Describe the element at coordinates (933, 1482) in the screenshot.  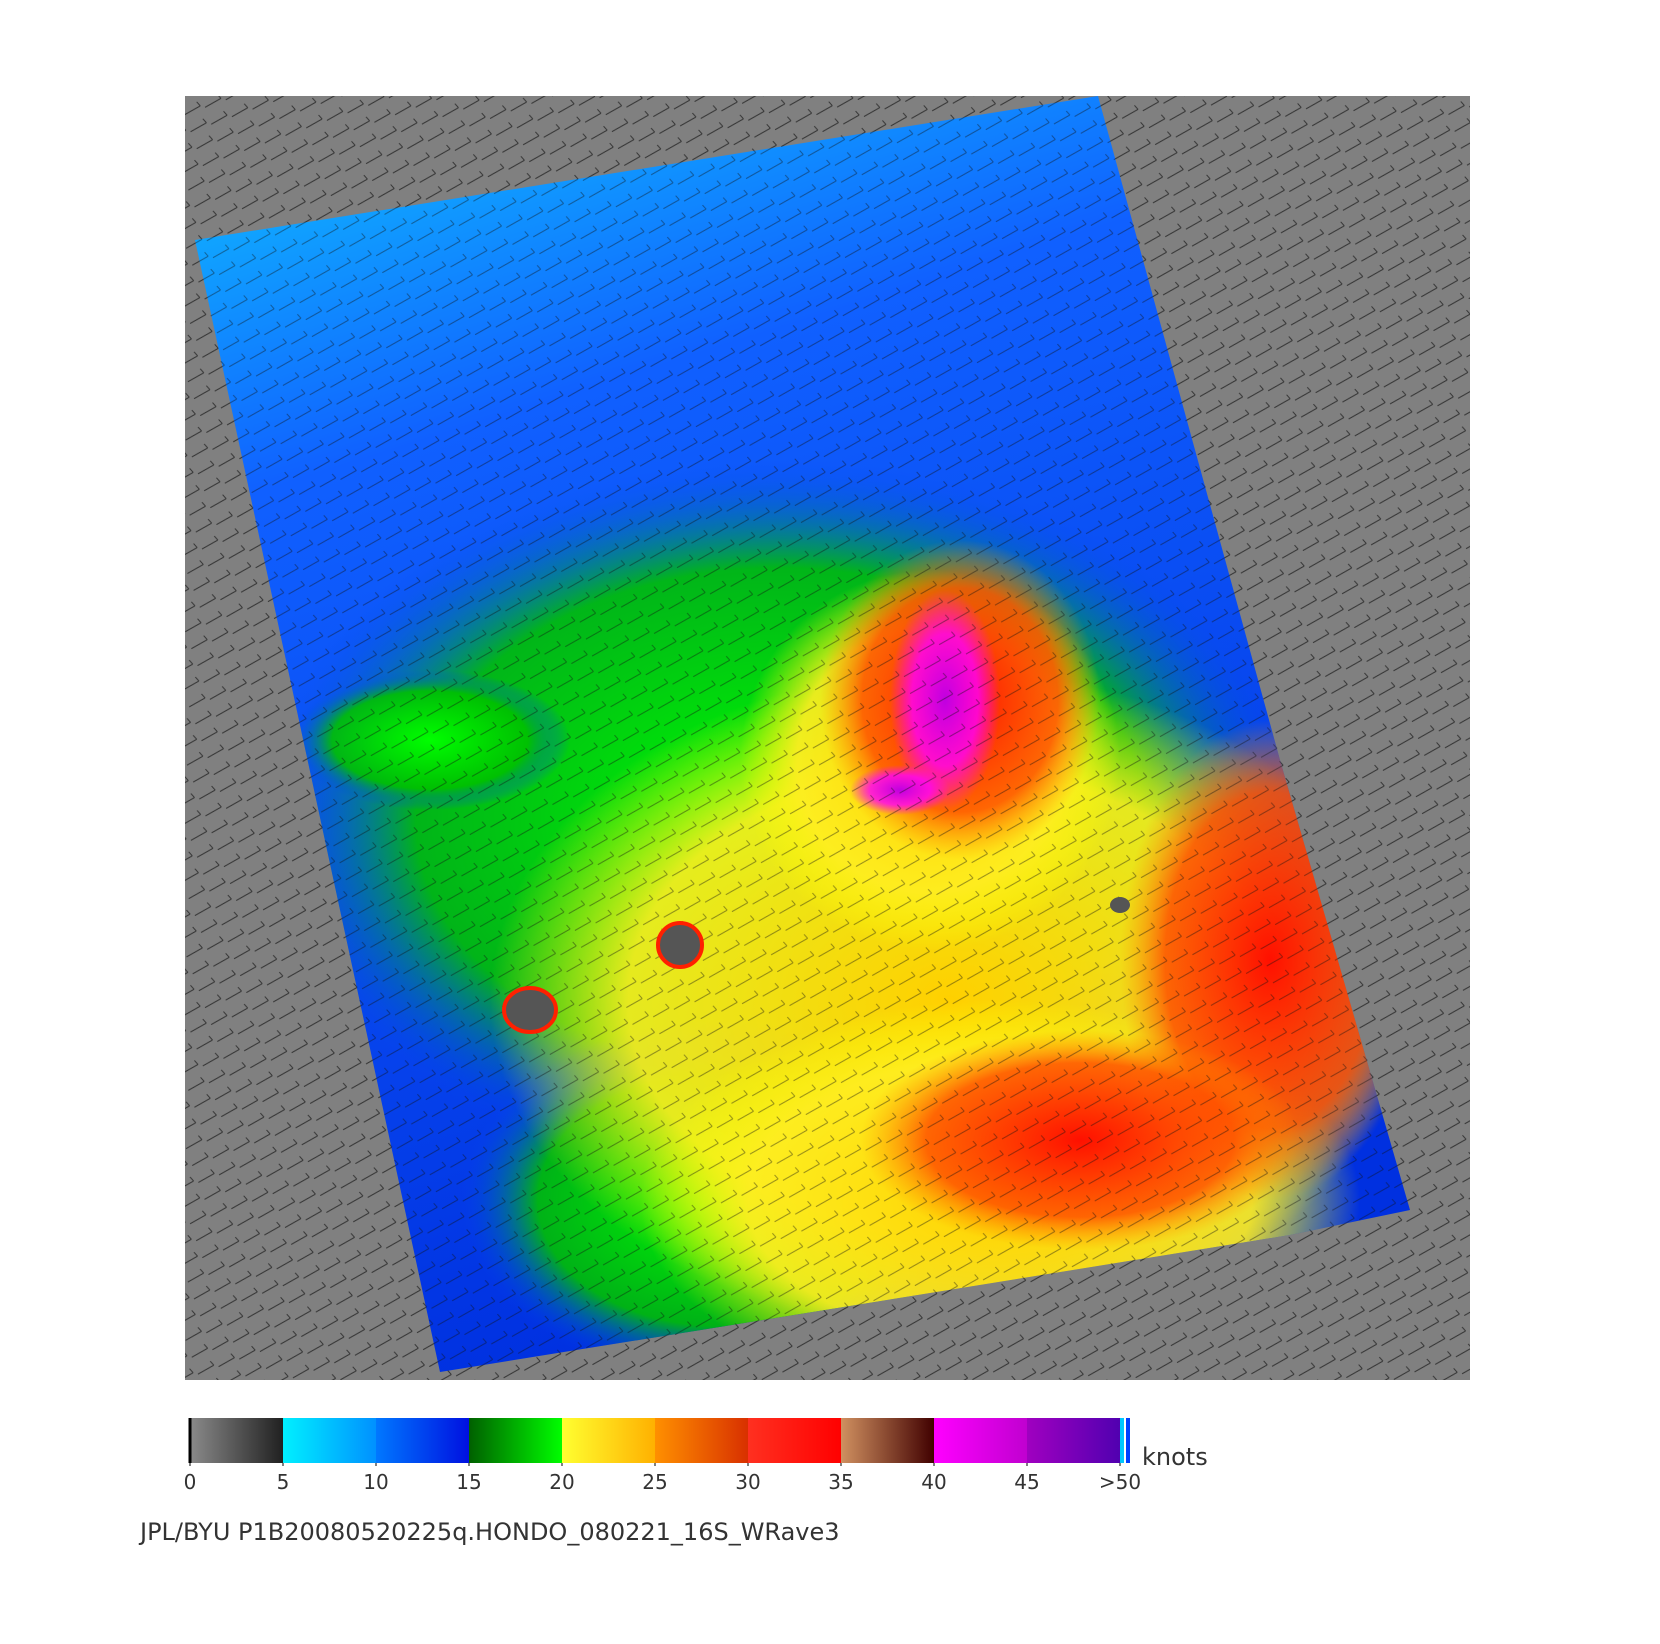
I see `colorbar-tick-label: 40` at that location.